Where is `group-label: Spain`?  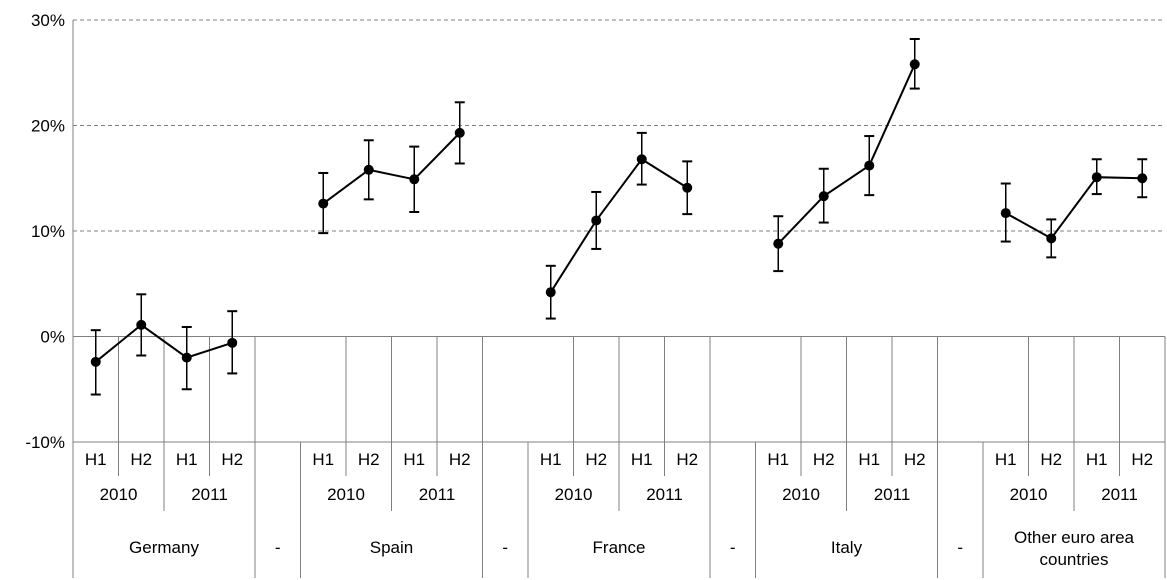 group-label: Spain is located at coordinates (391, 547).